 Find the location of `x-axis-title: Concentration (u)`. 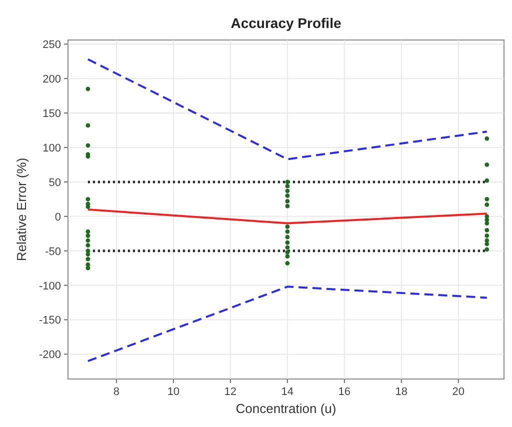

x-axis-title: Concentration (u) is located at coordinates (286, 408).